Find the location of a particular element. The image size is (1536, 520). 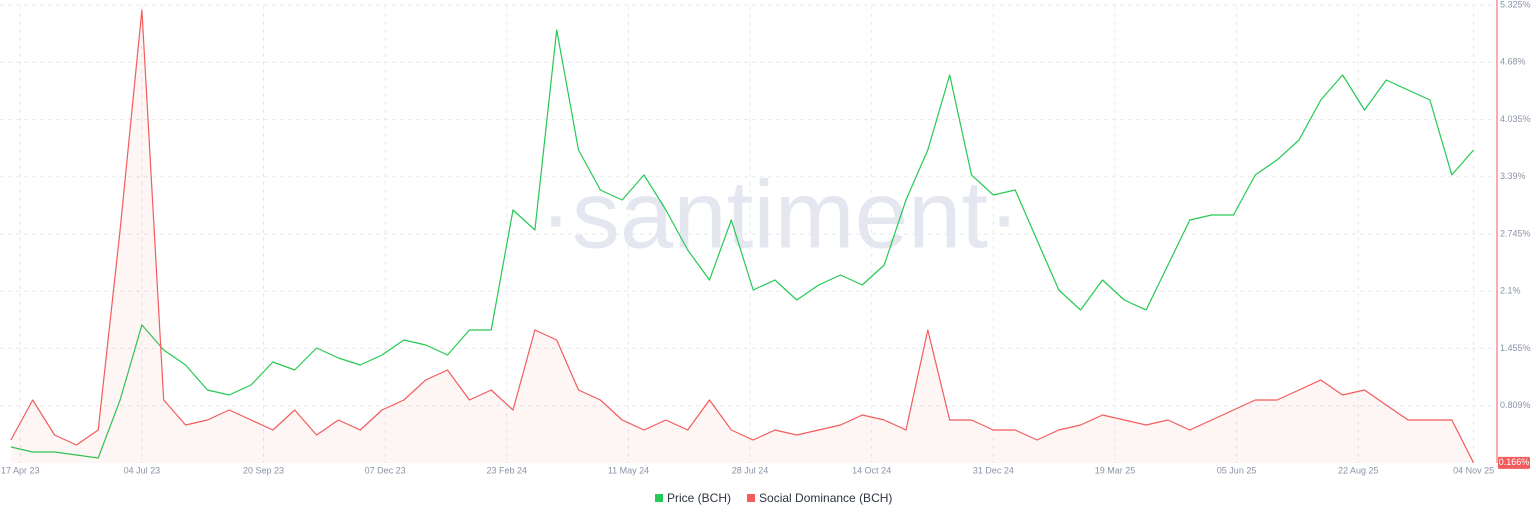

x-tick-label: 14 Oct 24 is located at coordinates (871, 470).